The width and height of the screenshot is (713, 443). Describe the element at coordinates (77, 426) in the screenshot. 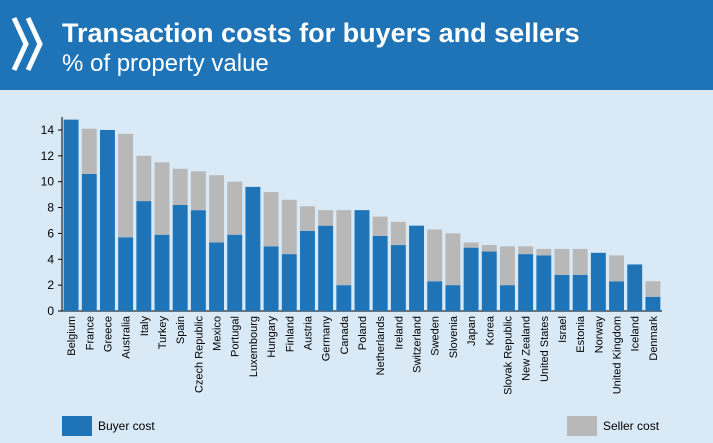

I see `legend-swatch-buyer` at that location.